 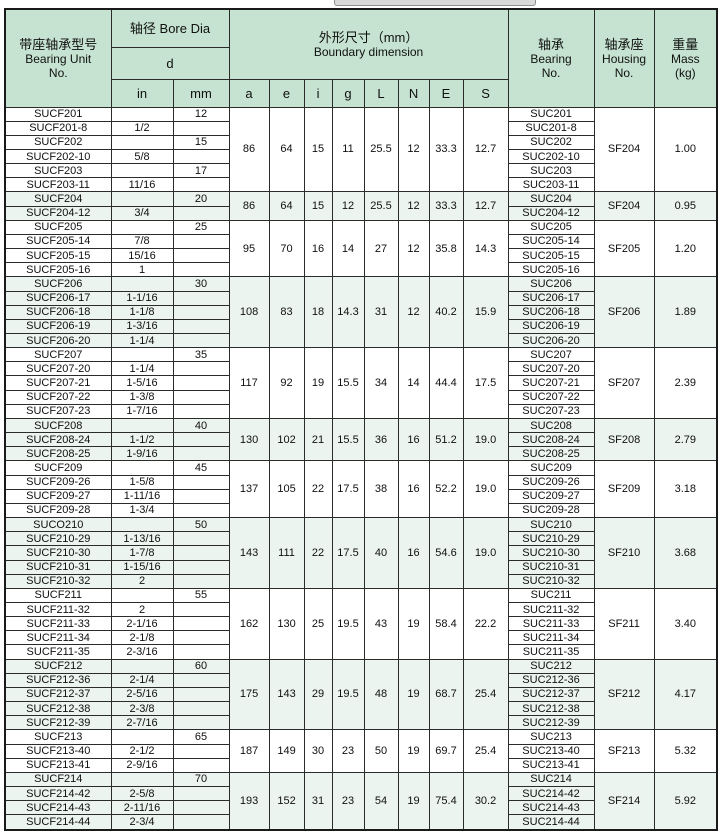 What do you see at coordinates (551, 723) in the screenshot?
I see `bearing-no-cell: SUC212-39` at bounding box center [551, 723].